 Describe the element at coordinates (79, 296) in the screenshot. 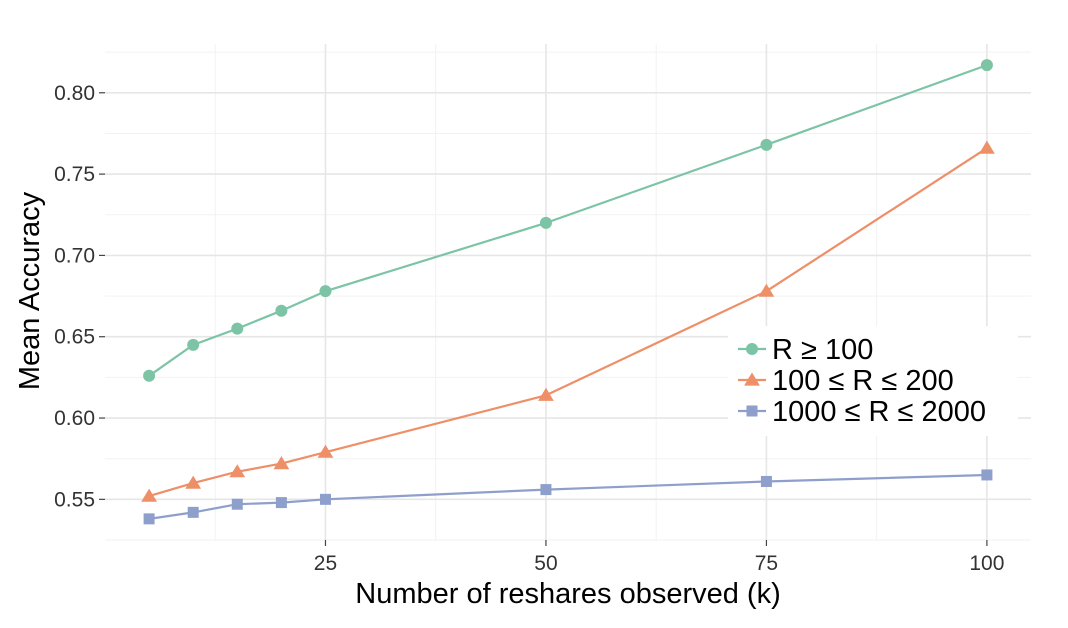

I see `y-axis-ticks: 0.55 0.60 0.65 0.70 0.75 0.80` at that location.